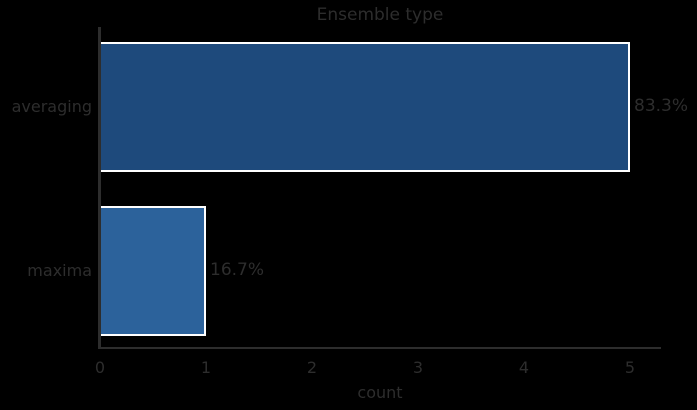  What do you see at coordinates (380, 15) in the screenshot?
I see `chart-title: Ensemble type` at bounding box center [380, 15].